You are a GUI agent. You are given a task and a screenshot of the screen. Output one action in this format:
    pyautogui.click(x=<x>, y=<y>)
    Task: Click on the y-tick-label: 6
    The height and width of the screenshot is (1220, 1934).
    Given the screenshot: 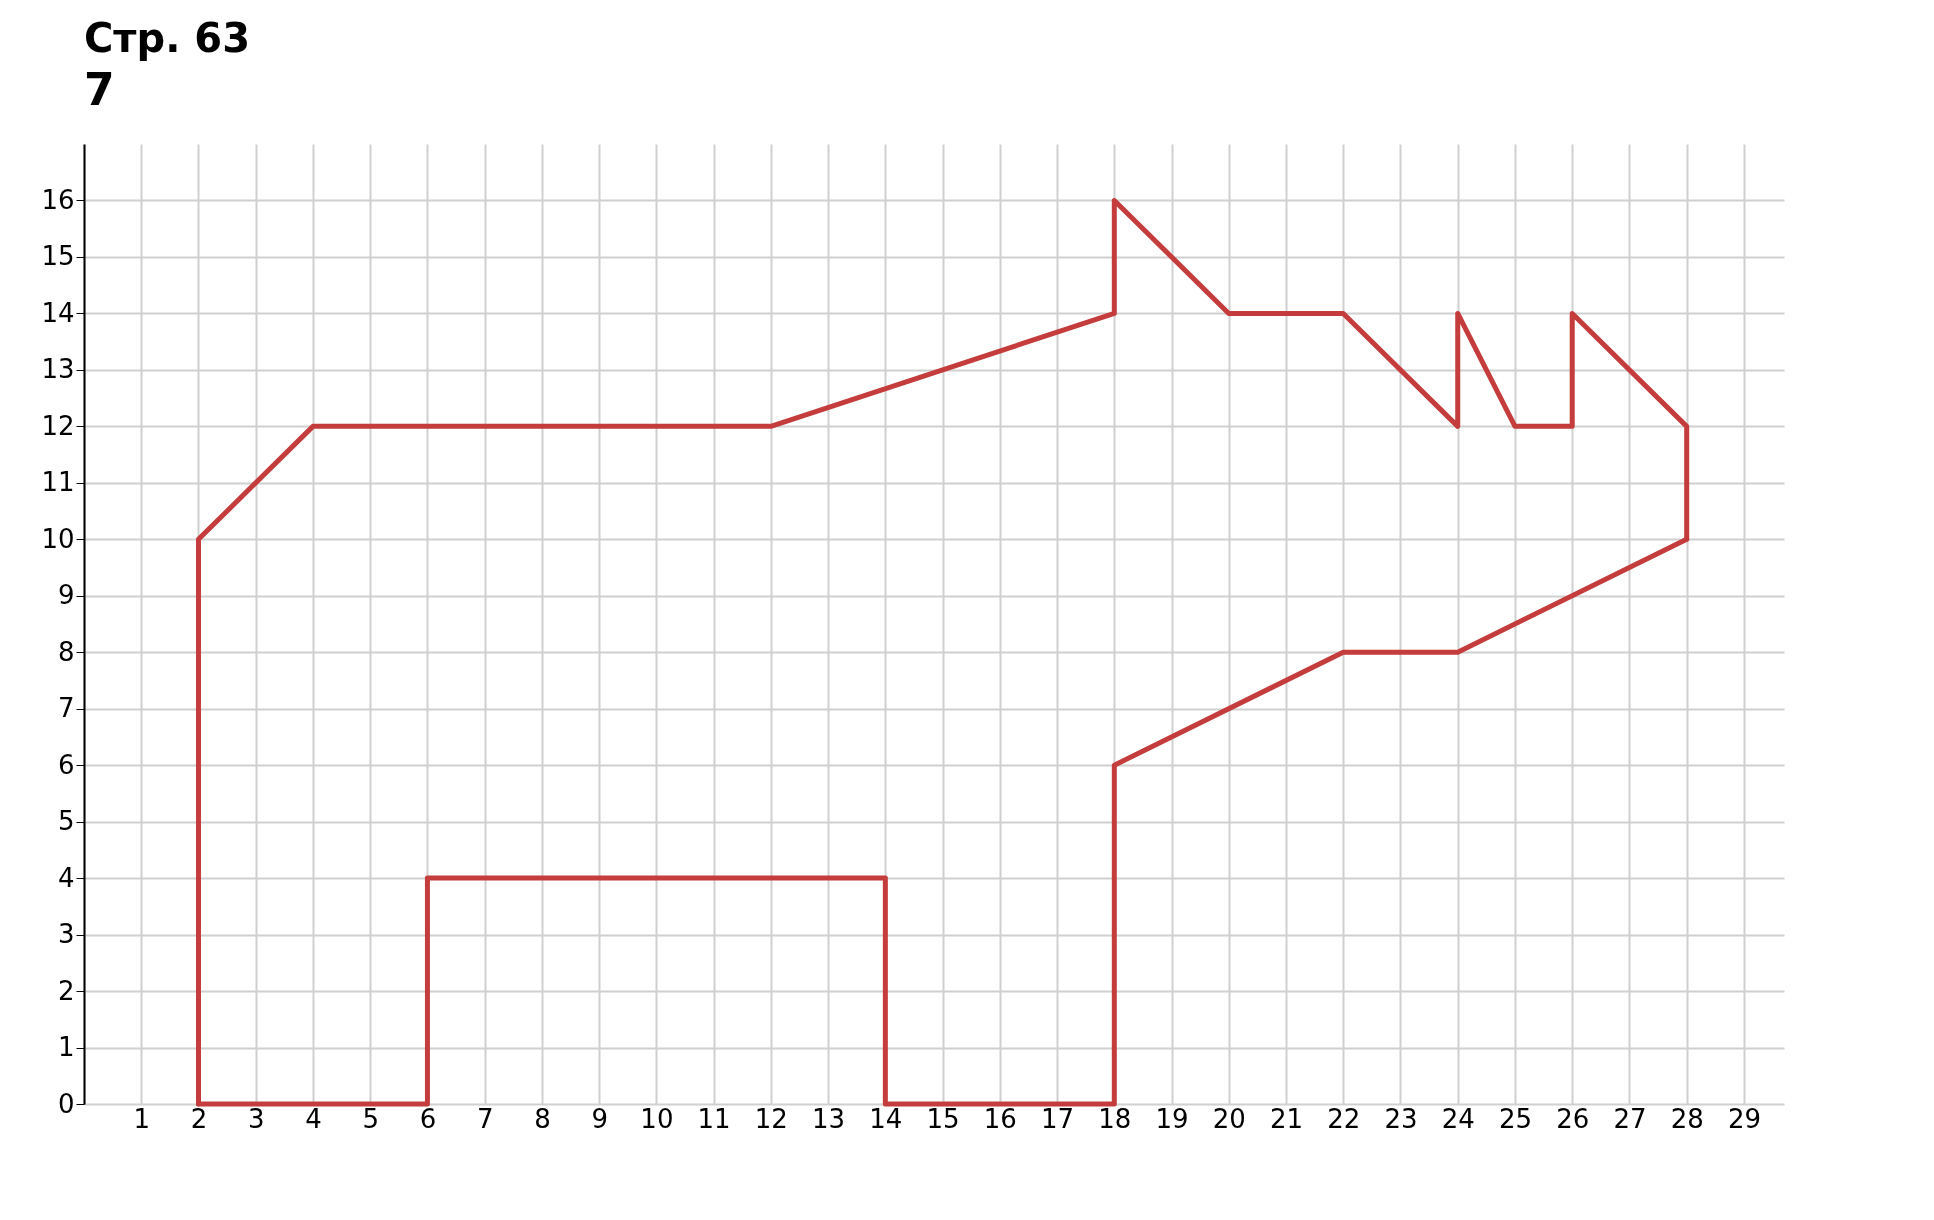 What is the action you would take?
    pyautogui.click(x=66, y=764)
    